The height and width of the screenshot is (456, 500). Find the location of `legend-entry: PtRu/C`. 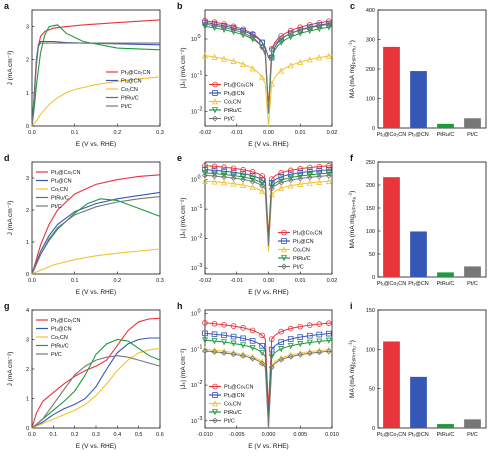

legend-entry: PtRu/C is located at coordinates (233, 111).